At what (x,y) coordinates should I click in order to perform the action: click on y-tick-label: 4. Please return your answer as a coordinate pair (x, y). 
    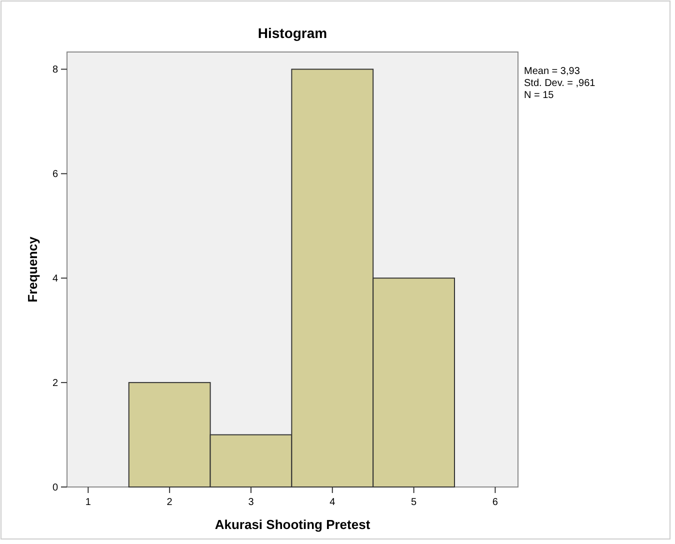
    Looking at the image, I should click on (55, 279).